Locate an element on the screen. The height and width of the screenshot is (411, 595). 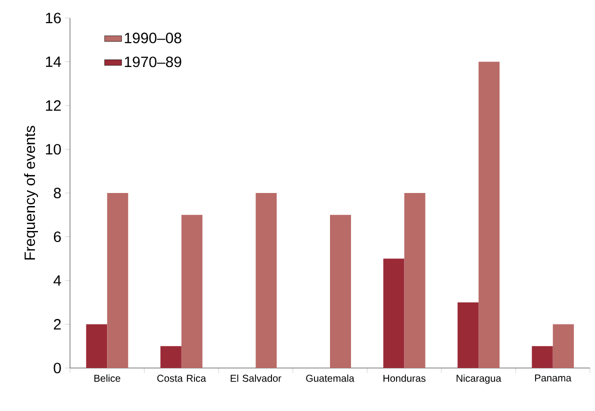
y-axis-title: Frequency of events is located at coordinates (31, 193).